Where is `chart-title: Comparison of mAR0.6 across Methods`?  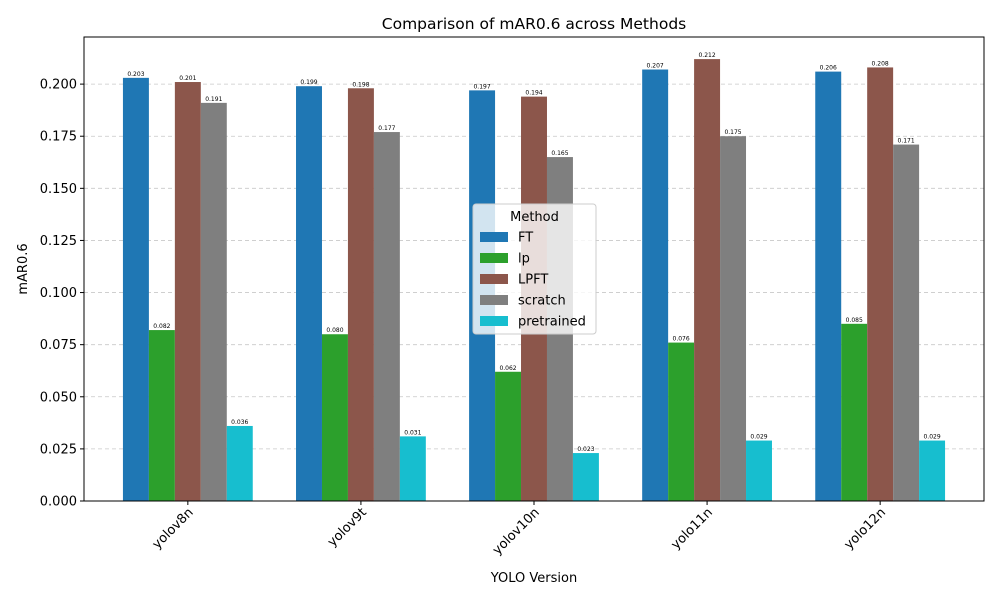
chart-title: Comparison of mAR0.6 across Methods is located at coordinates (534, 24).